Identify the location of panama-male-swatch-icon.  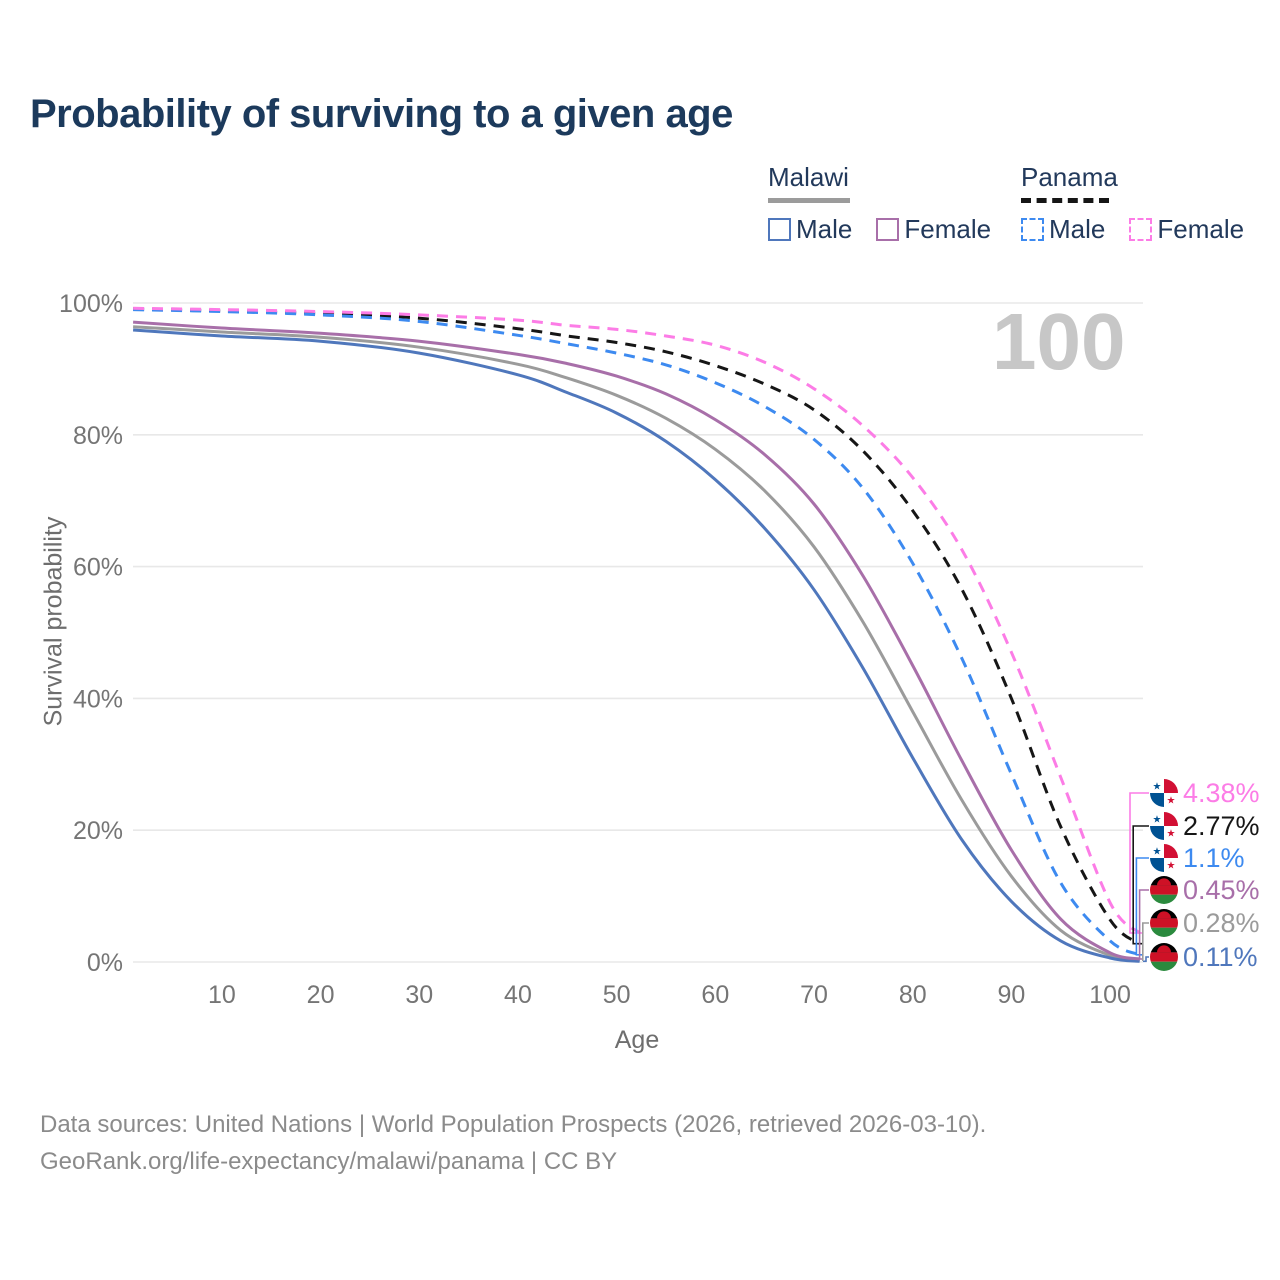
(1032, 229).